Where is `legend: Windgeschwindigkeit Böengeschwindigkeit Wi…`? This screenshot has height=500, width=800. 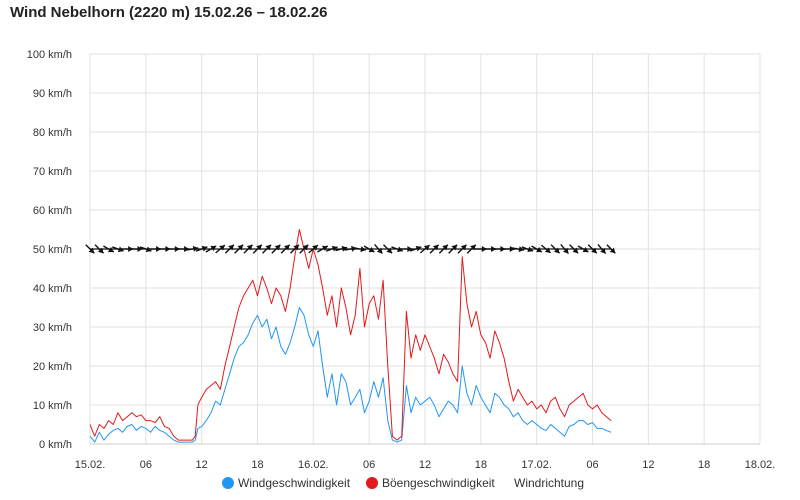
legend: Windgeschwindigkeit Böengeschwindigkeit Wi… is located at coordinates (403, 483).